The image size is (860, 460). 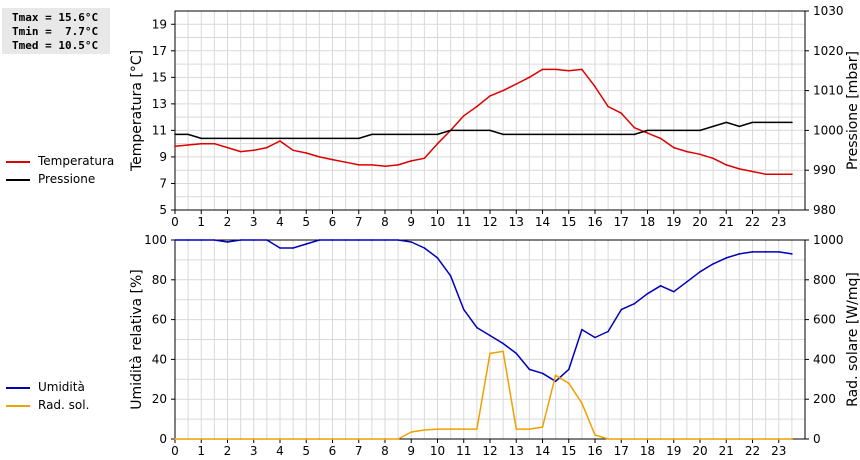 I want to click on panel1-y-axis-title: Temperatura [°C], so click(x=137, y=111).